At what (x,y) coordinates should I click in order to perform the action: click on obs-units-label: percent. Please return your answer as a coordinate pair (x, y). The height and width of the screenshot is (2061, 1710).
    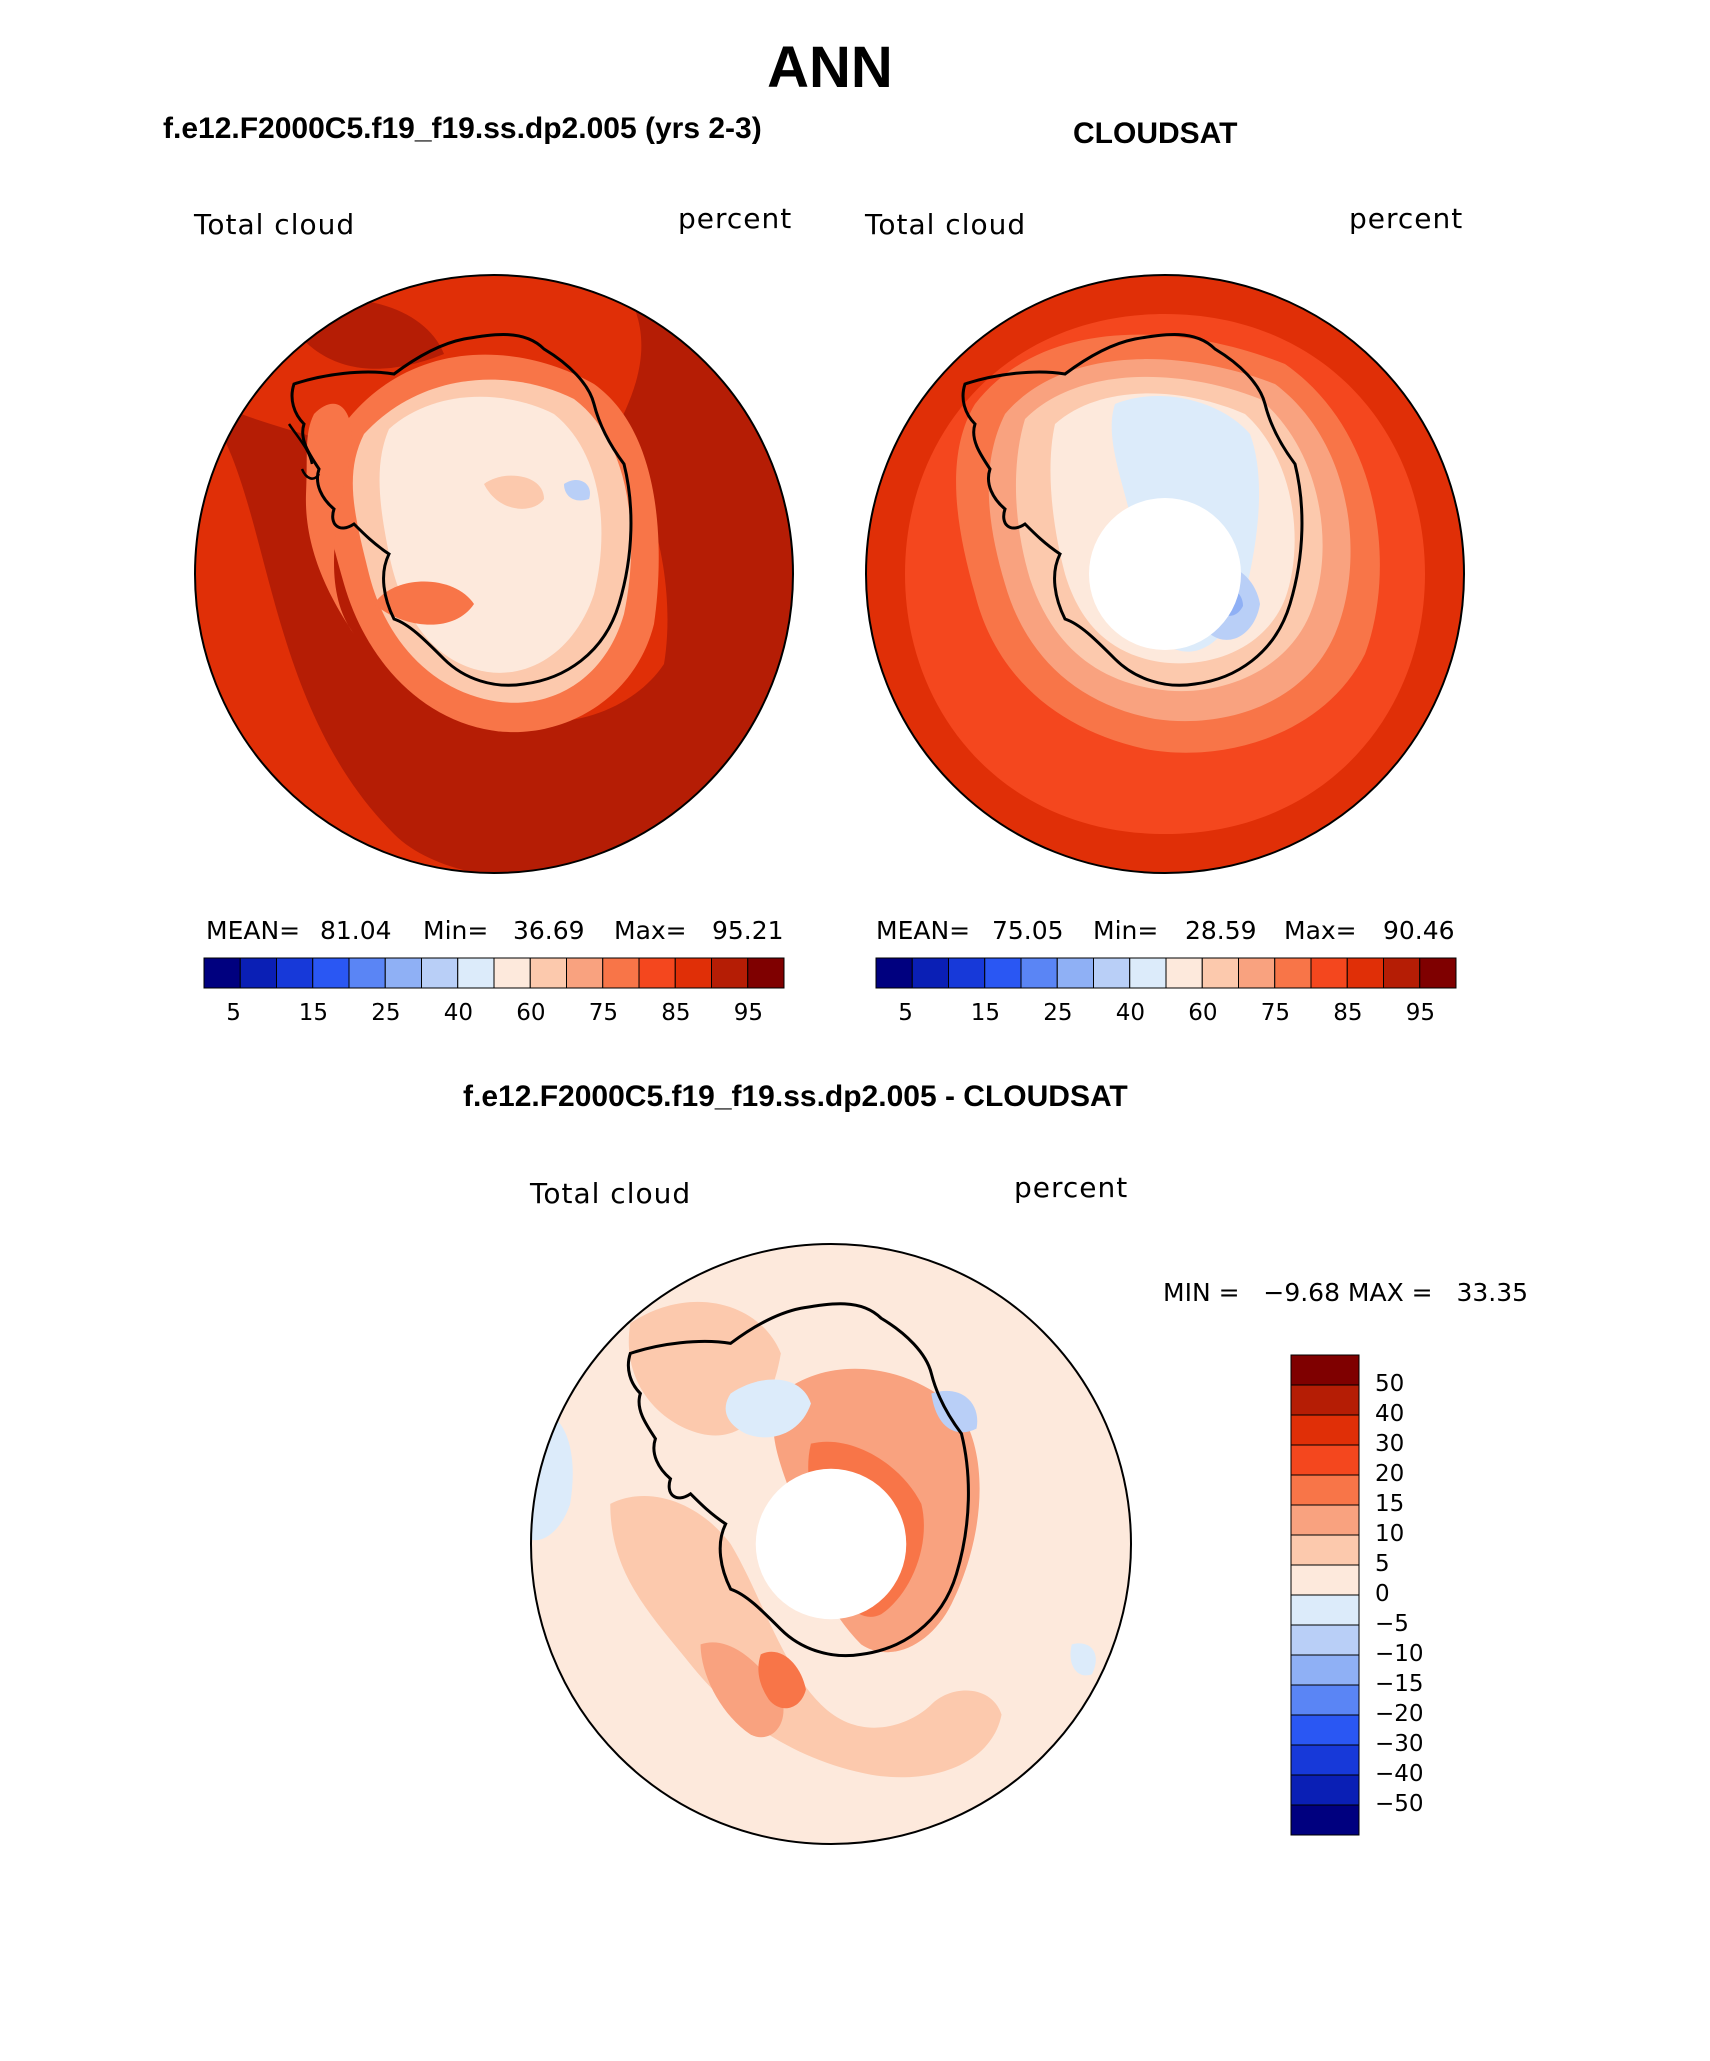
    Looking at the image, I should click on (1406, 218).